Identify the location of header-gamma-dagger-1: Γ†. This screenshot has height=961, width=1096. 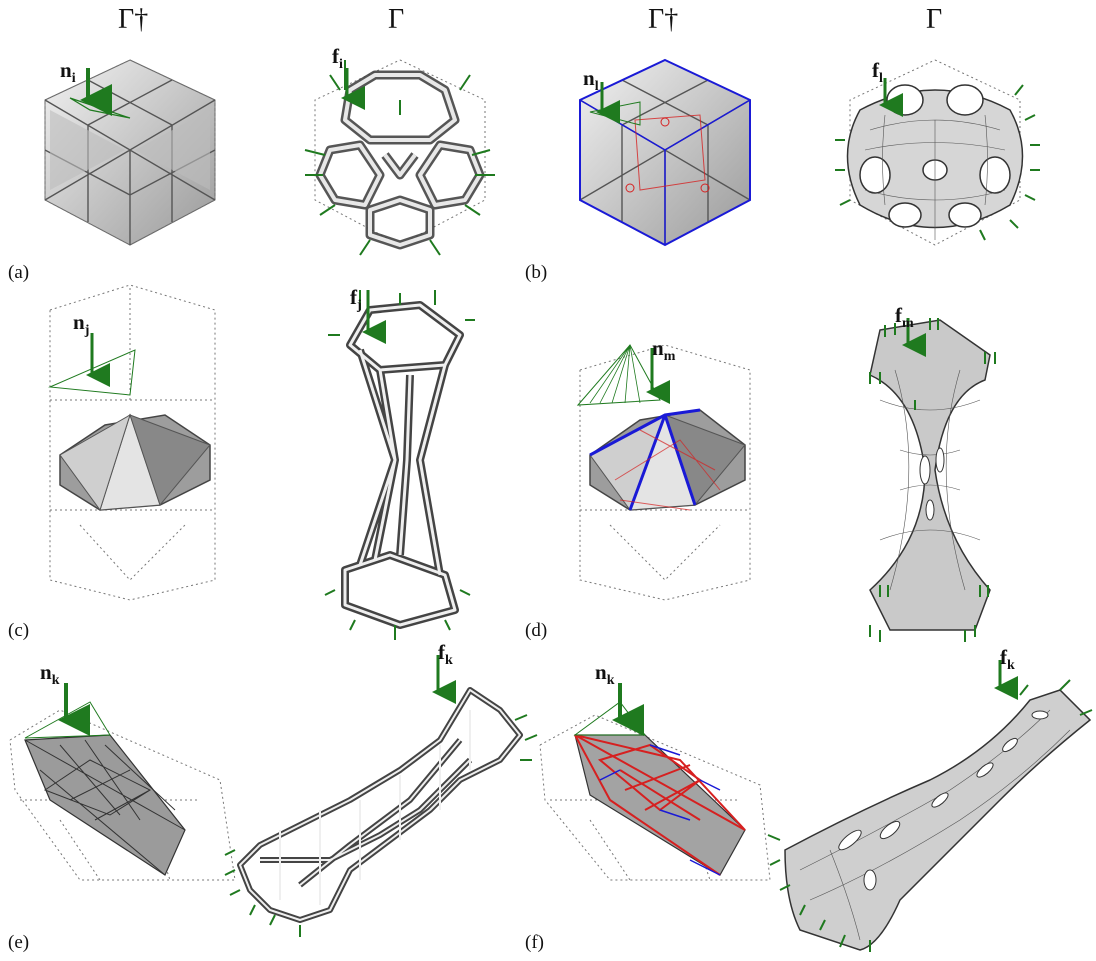
(133, 19).